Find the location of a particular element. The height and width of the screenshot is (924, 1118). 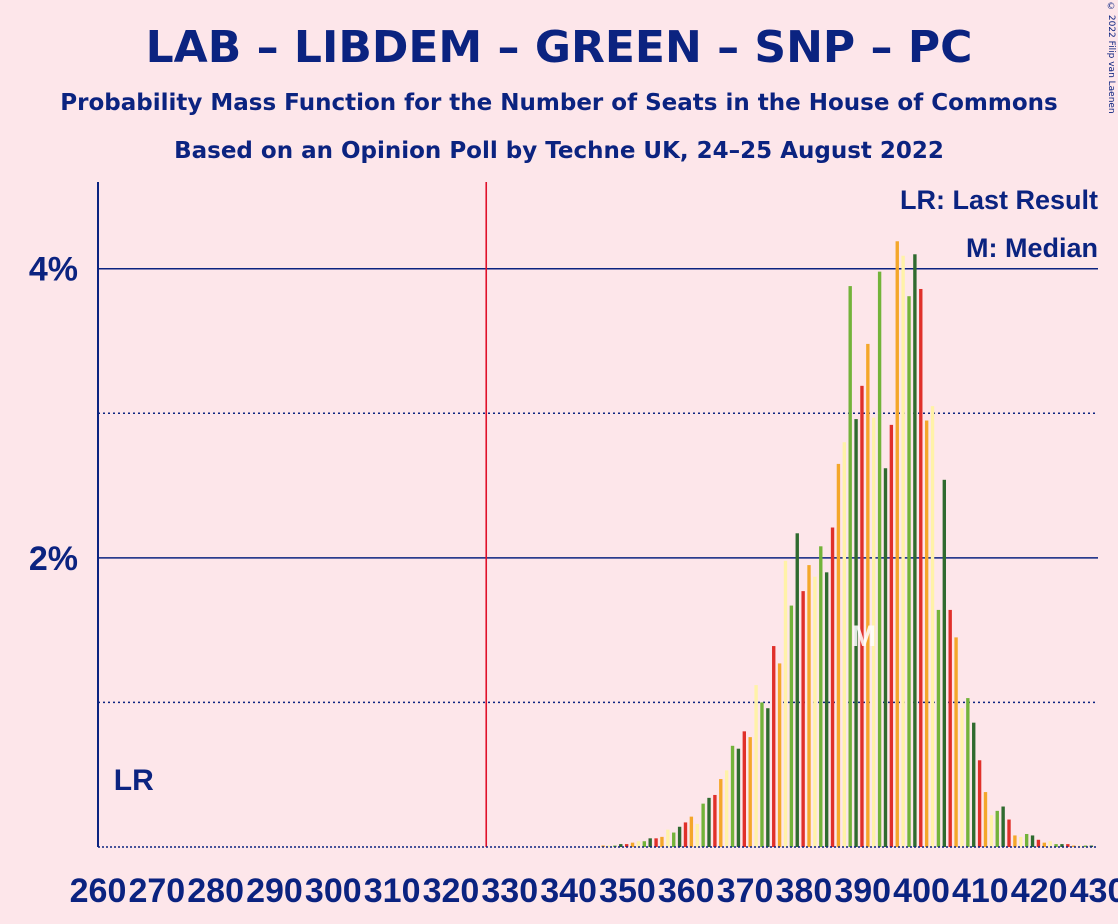

x-tick-label: 430 is located at coordinates (1094, 891).